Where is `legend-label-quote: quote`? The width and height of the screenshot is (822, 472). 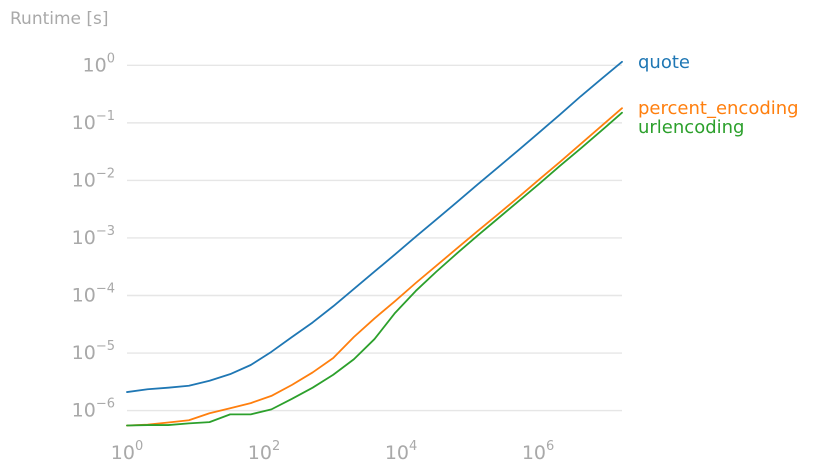 legend-label-quote: quote is located at coordinates (664, 62).